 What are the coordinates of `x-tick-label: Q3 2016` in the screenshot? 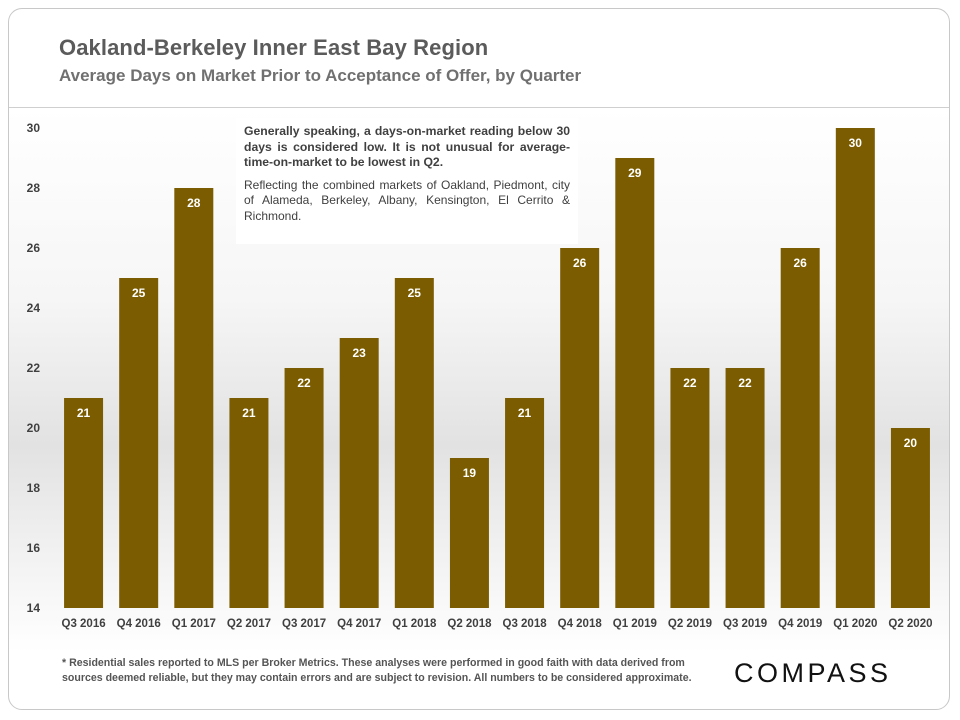 It's located at (84, 624).